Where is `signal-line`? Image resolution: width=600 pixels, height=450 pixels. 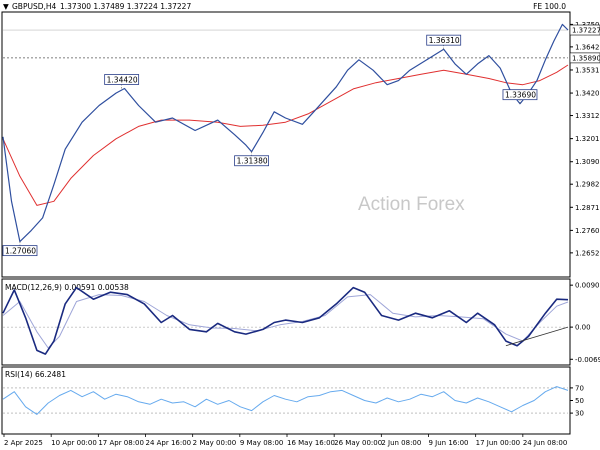 signal-line is located at coordinates (285, 321).